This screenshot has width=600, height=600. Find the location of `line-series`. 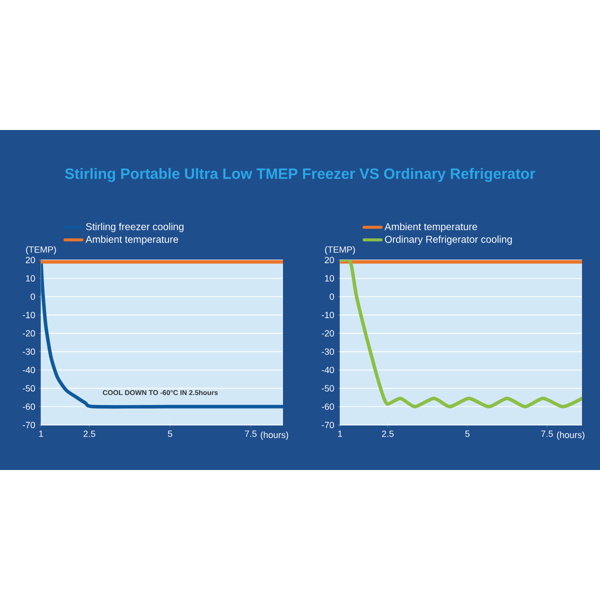

line-series is located at coordinates (461, 334).